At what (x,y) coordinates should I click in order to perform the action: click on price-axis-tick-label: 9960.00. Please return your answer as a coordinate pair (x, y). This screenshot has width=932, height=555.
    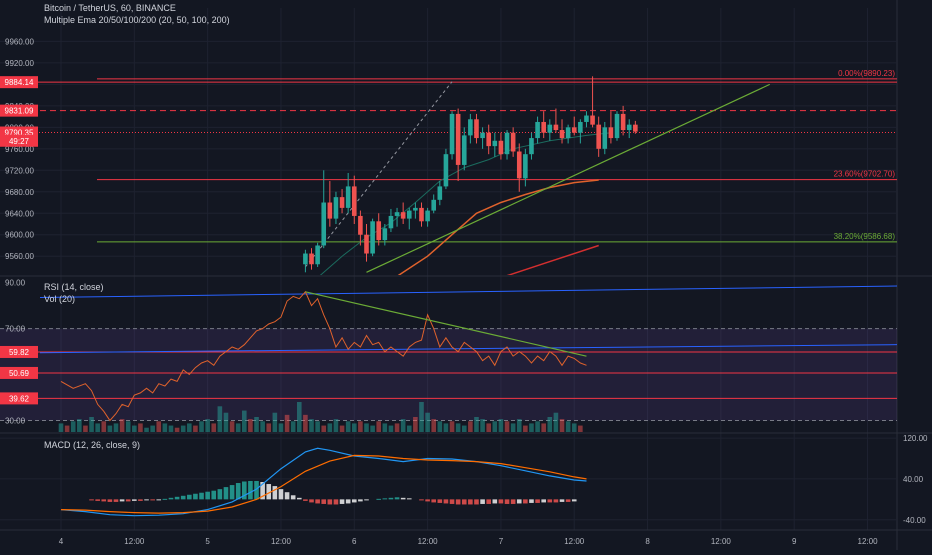
    Looking at the image, I should click on (19, 41).